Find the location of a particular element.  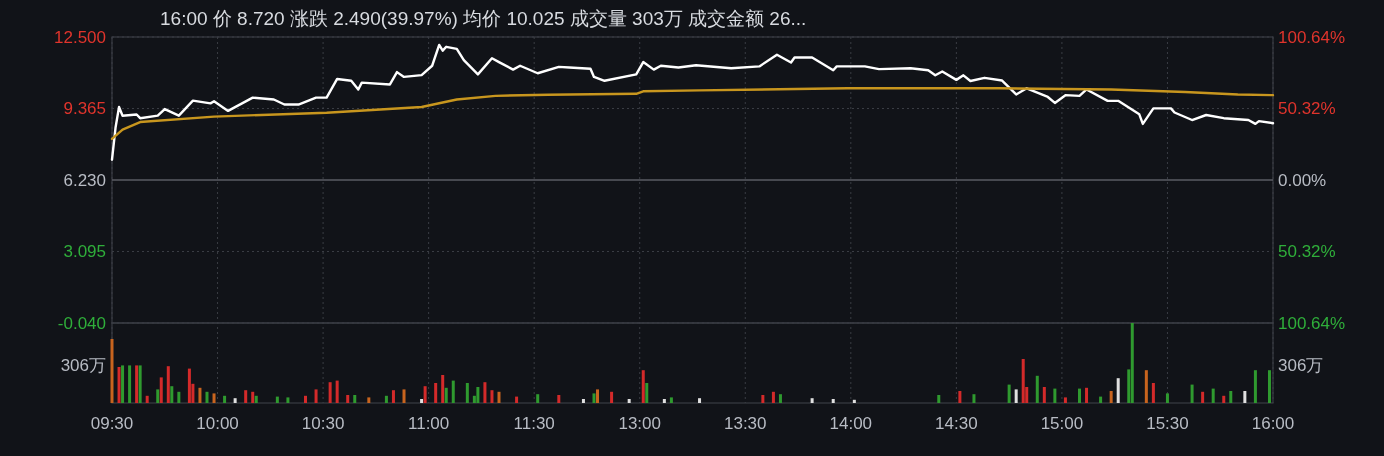

x-tick-label: 10:00 is located at coordinates (217, 423).